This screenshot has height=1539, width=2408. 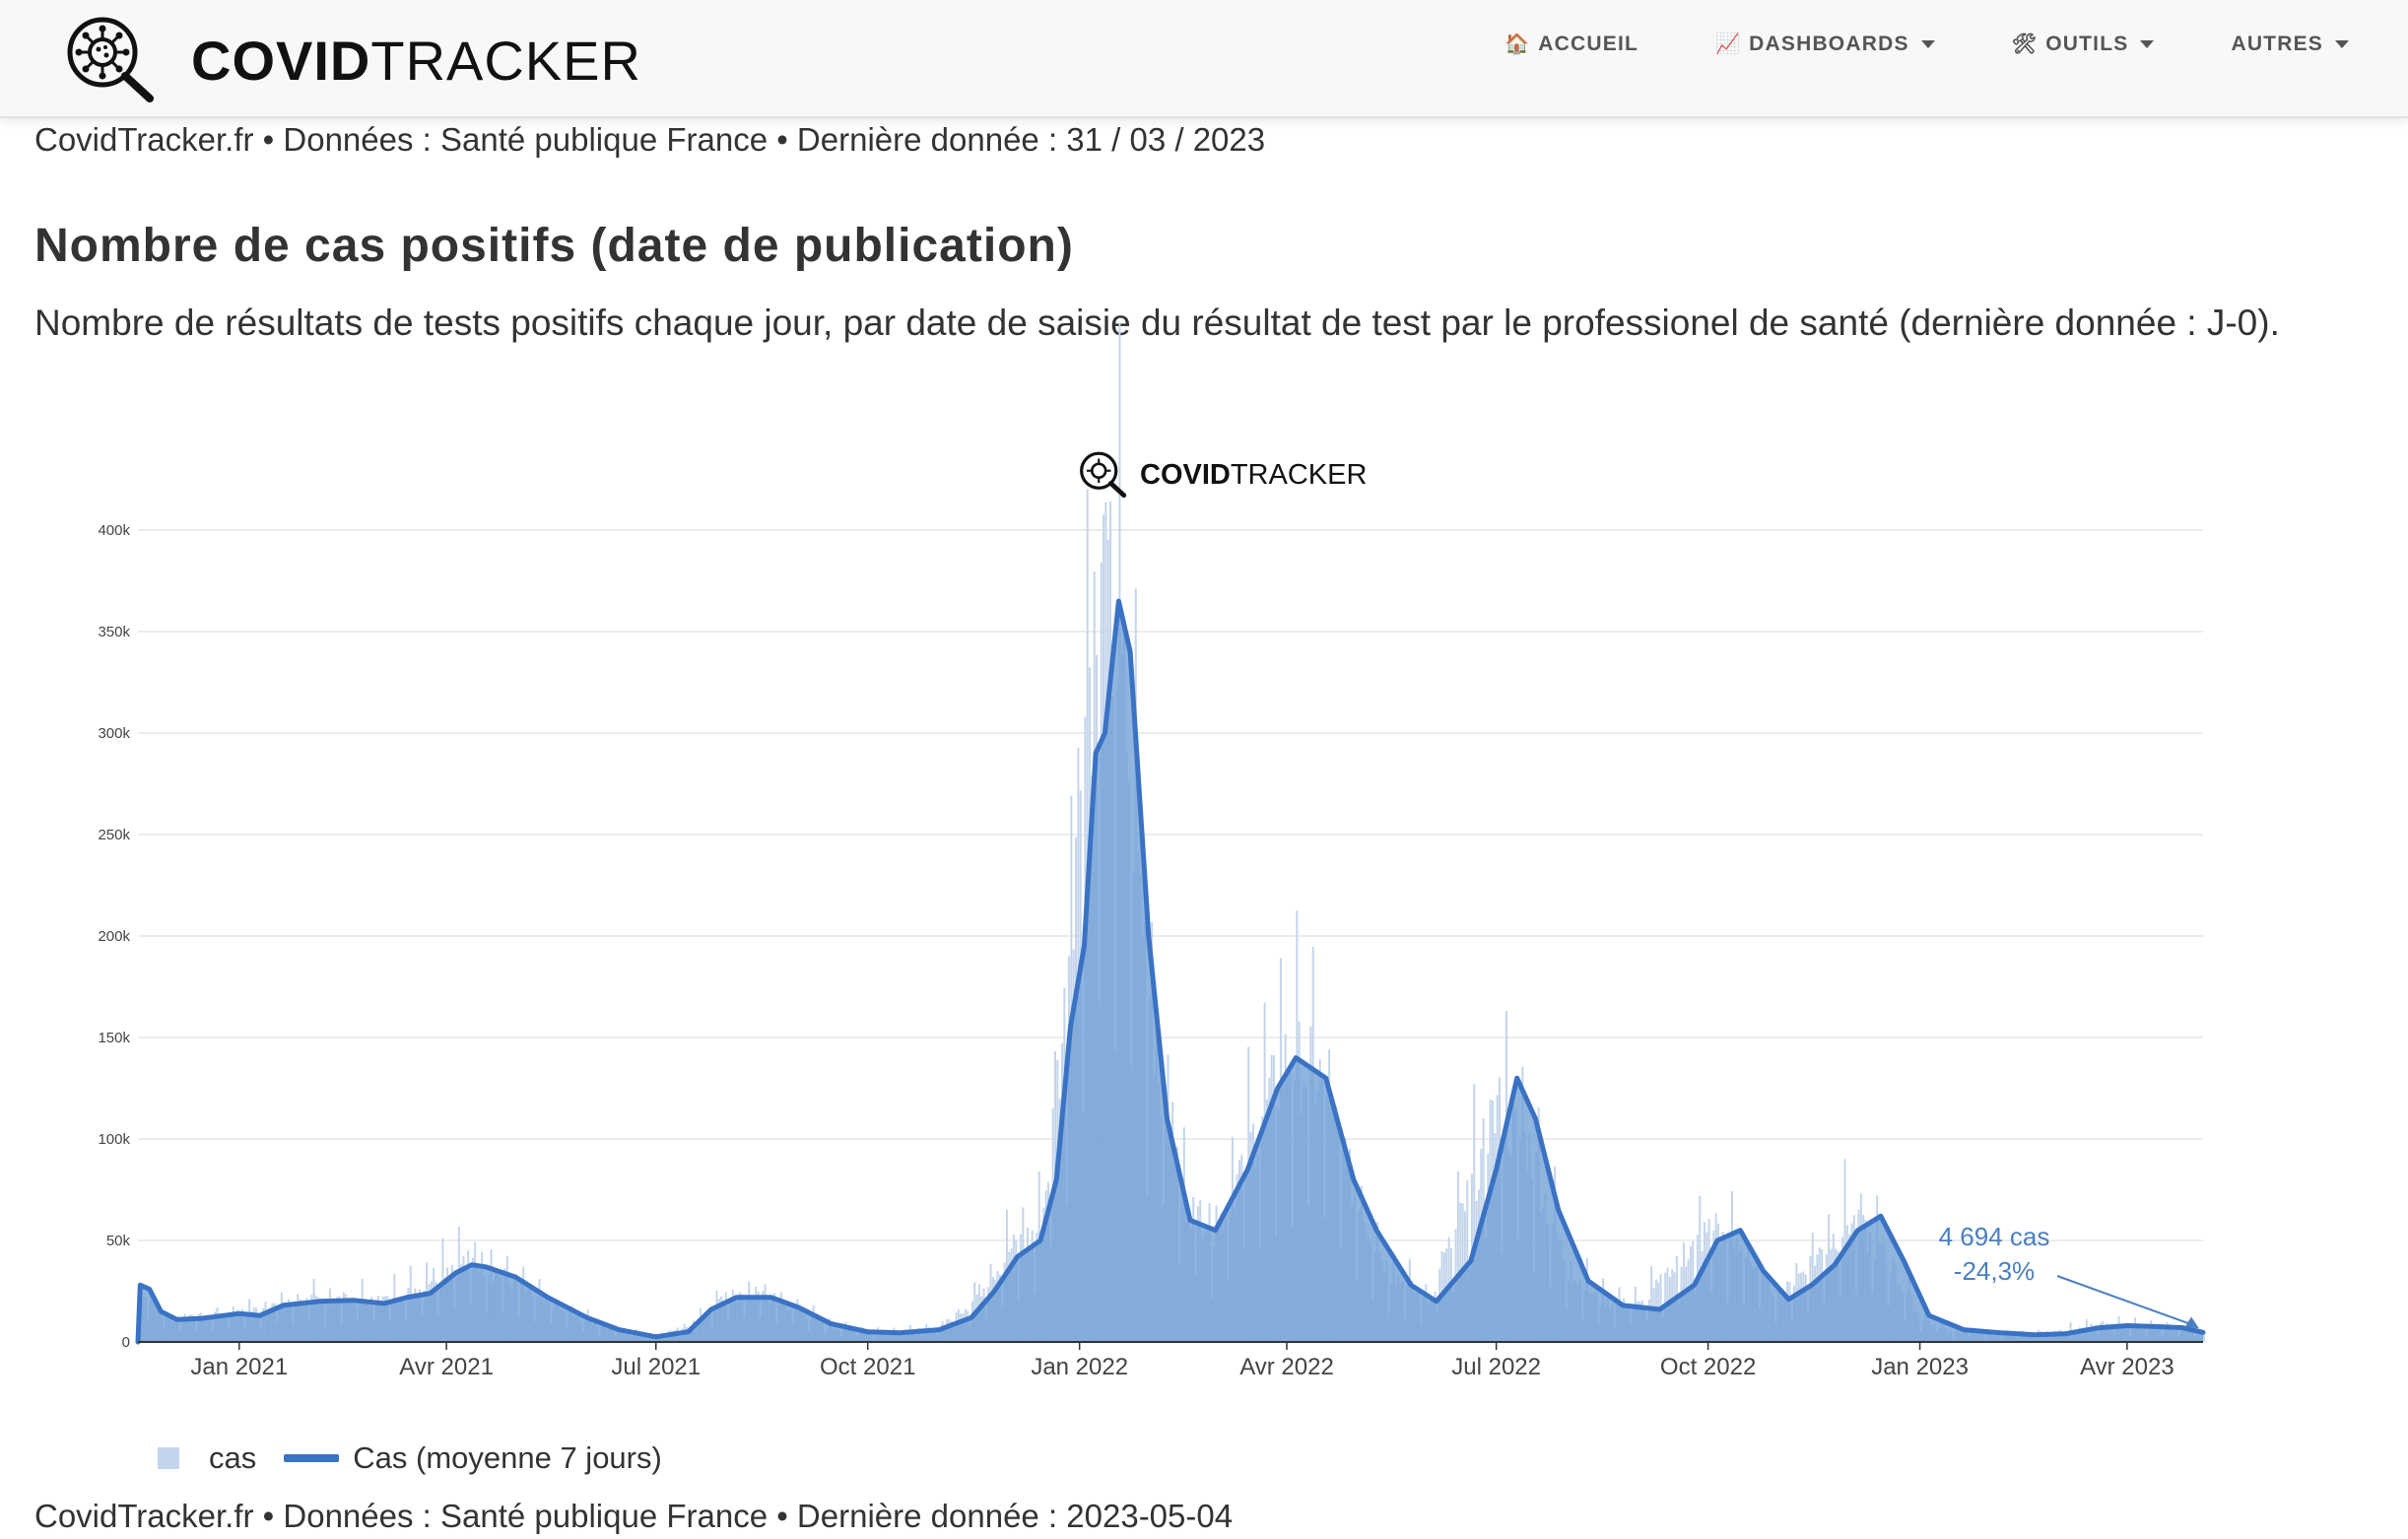 What do you see at coordinates (353, 60) in the screenshot?
I see `brand-link: COVIDTRACKER` at bounding box center [353, 60].